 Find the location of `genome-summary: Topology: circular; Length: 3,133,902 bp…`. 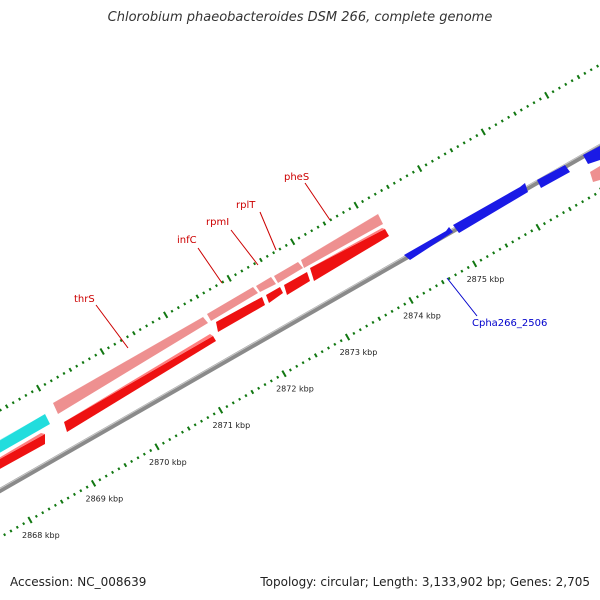

genome-summary: Topology: circular; Length: 3,133,902 bp… is located at coordinates (425, 582).